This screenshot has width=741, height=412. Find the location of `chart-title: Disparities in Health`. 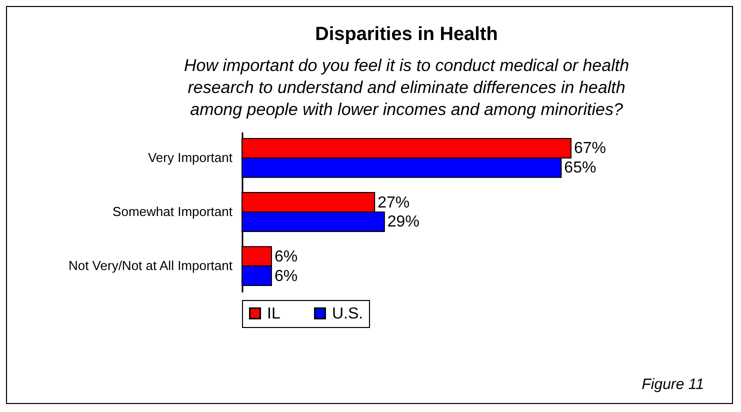

chart-title: Disparities in Health is located at coordinates (406, 34).